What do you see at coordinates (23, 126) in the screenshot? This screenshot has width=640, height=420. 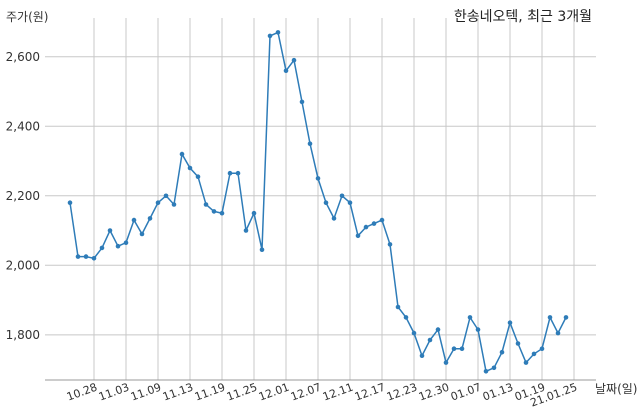 I see `y-tick-label: 2,400` at bounding box center [23, 126].